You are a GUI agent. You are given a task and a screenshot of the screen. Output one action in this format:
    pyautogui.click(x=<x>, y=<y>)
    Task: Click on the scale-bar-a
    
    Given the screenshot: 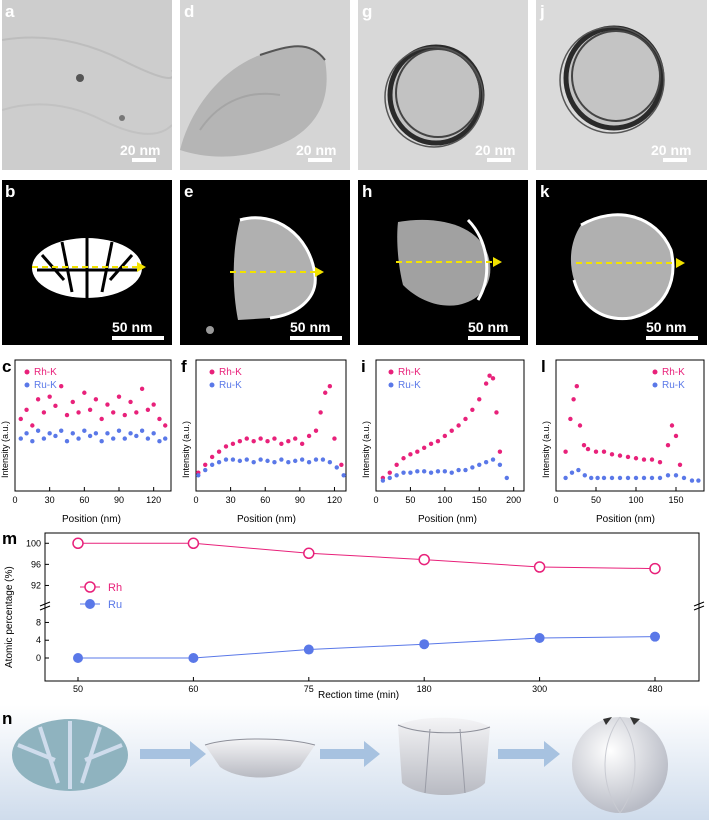 What is the action you would take?
    pyautogui.click(x=144, y=160)
    